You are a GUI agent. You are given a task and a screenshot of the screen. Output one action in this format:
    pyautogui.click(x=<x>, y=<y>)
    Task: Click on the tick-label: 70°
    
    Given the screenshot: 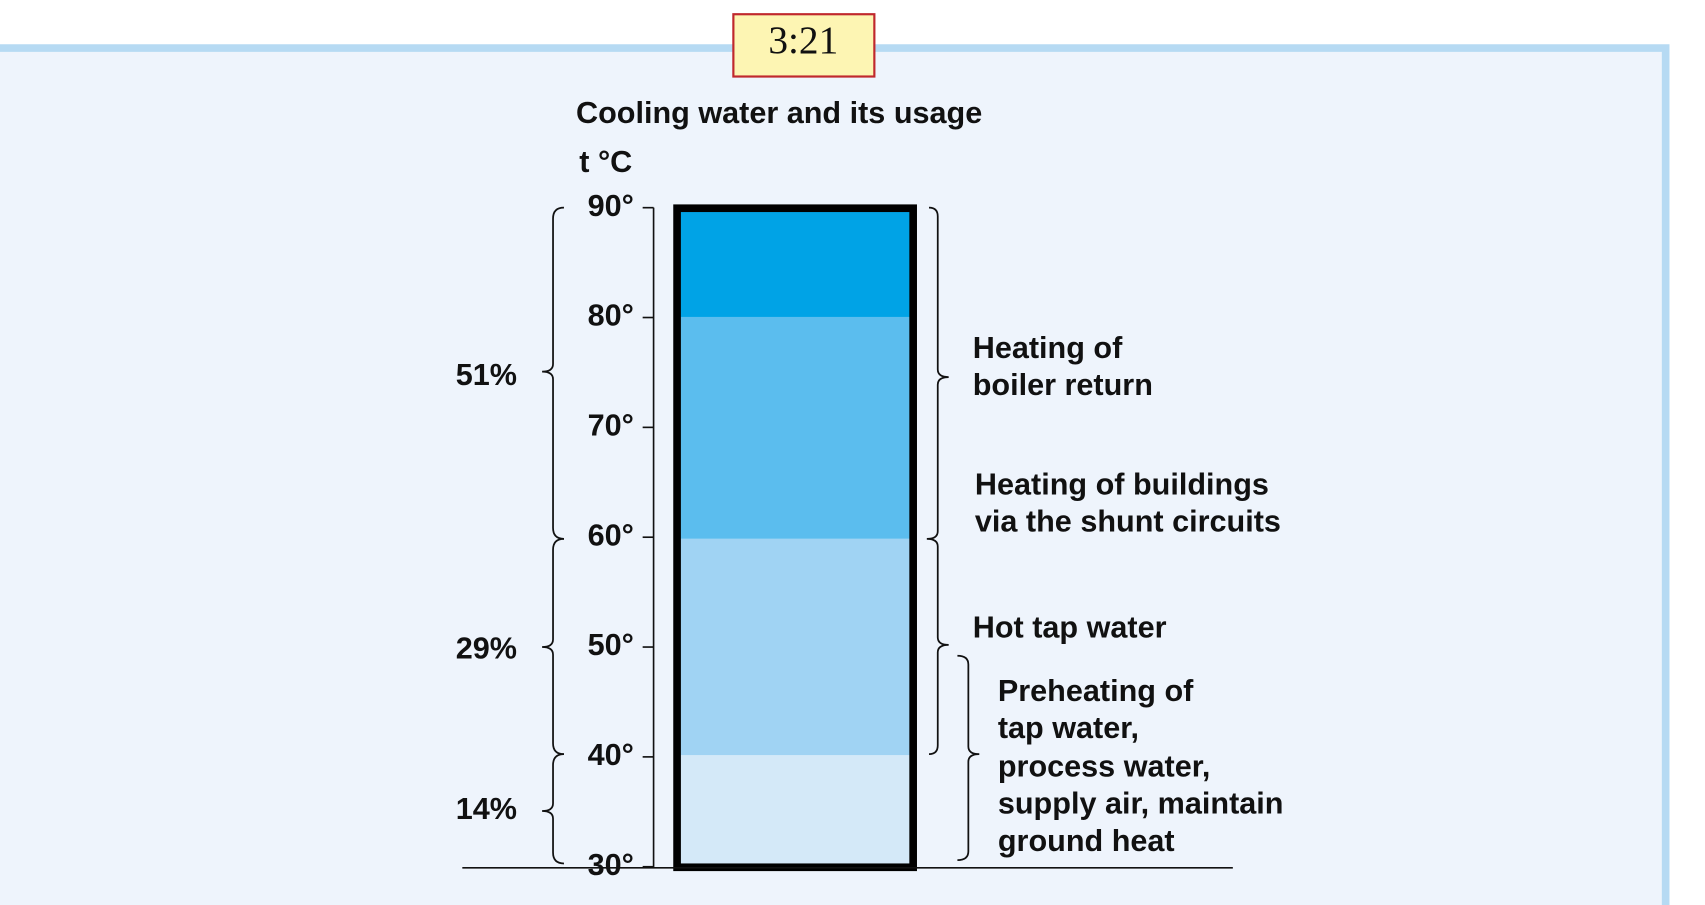 What is the action you would take?
    pyautogui.click(x=611, y=425)
    